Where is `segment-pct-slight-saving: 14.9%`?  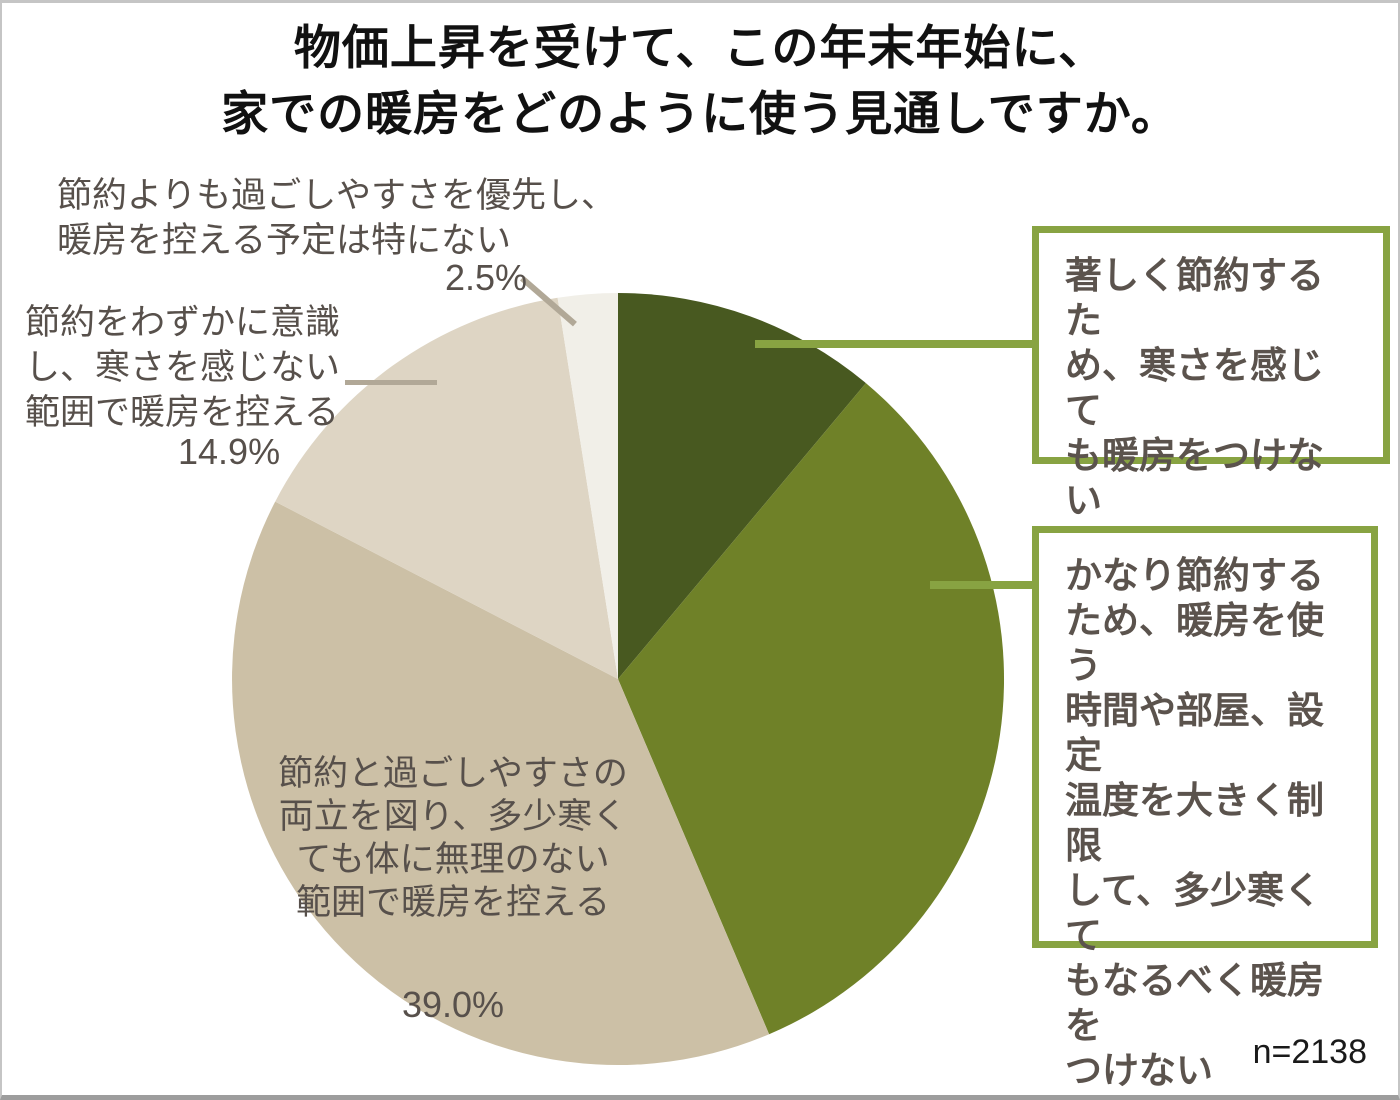 segment-pct-slight-saving: 14.9% is located at coordinates (229, 451).